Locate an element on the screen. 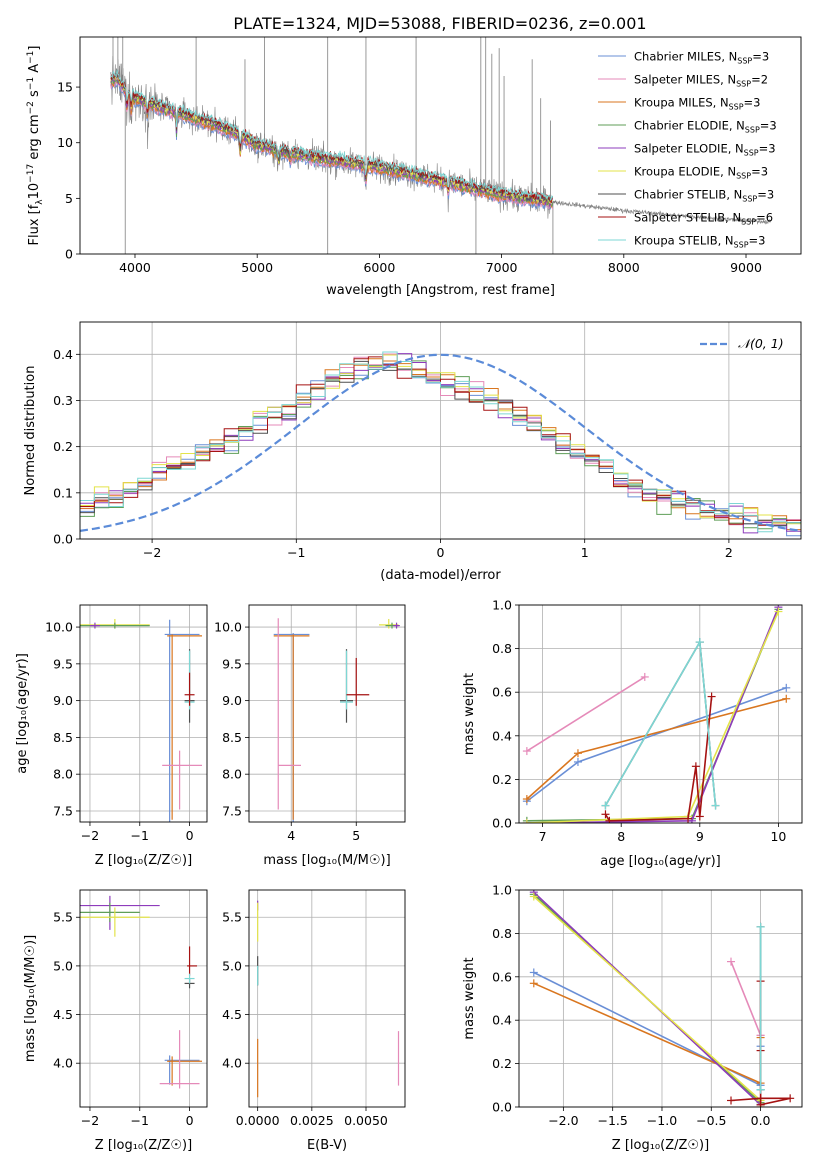 The image size is (819, 1170). legend-label-name: Chabrier ELODIE, N is located at coordinates (689, 126).